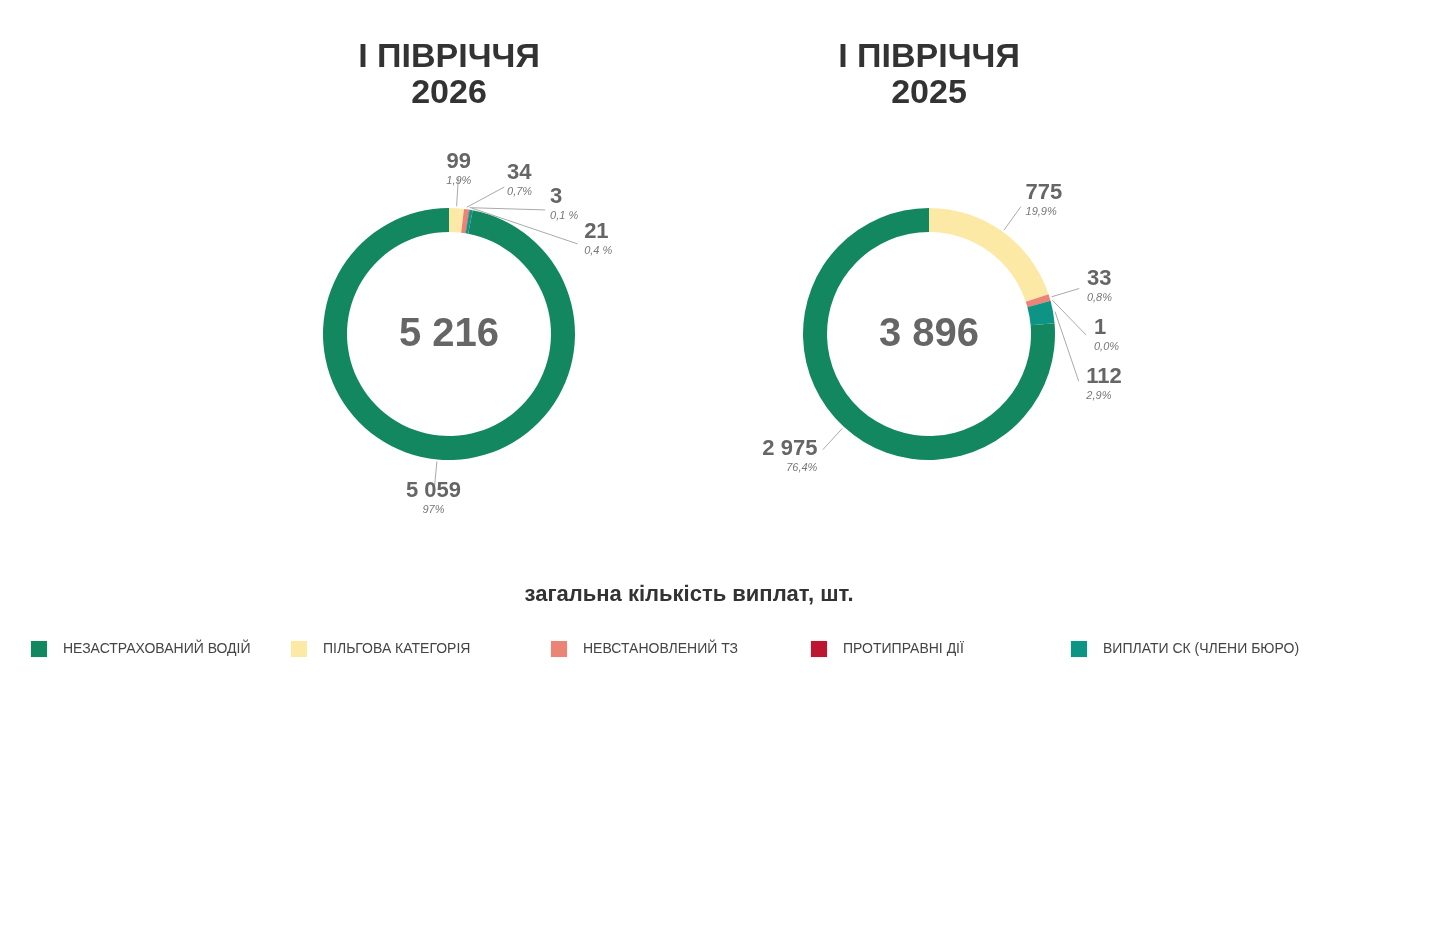 The image size is (1439, 937). I want to click on data-label: 2 975, so click(790, 447).